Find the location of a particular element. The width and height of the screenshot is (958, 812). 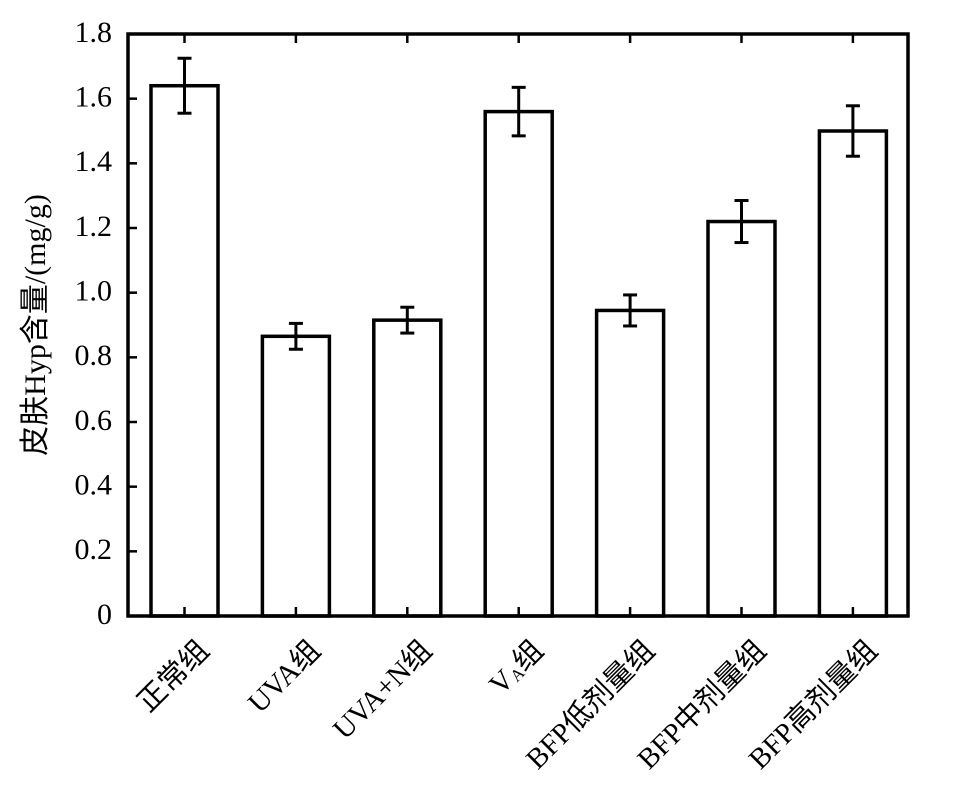

y-tick-label: 1.8 is located at coordinates (94, 32).